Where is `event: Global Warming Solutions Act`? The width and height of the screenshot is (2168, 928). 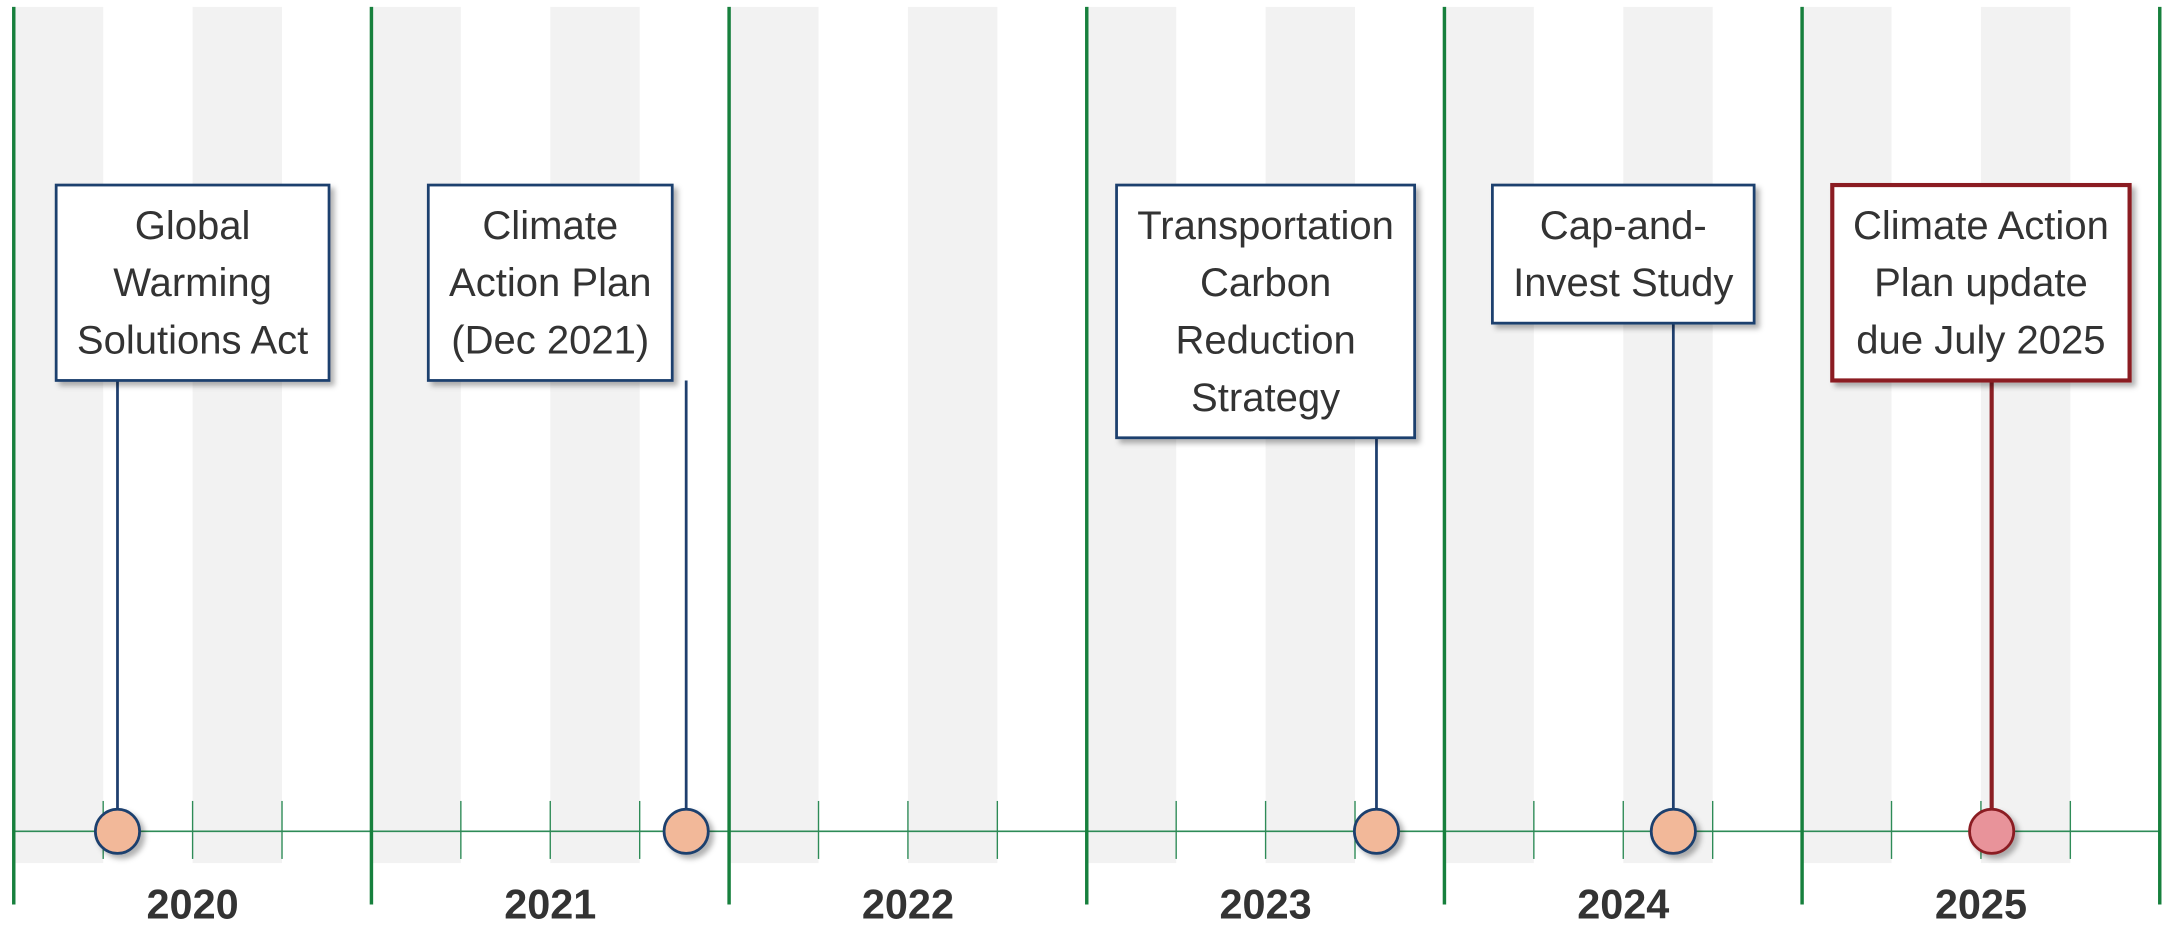
event: Global Warming Solutions Act is located at coordinates (192, 519).